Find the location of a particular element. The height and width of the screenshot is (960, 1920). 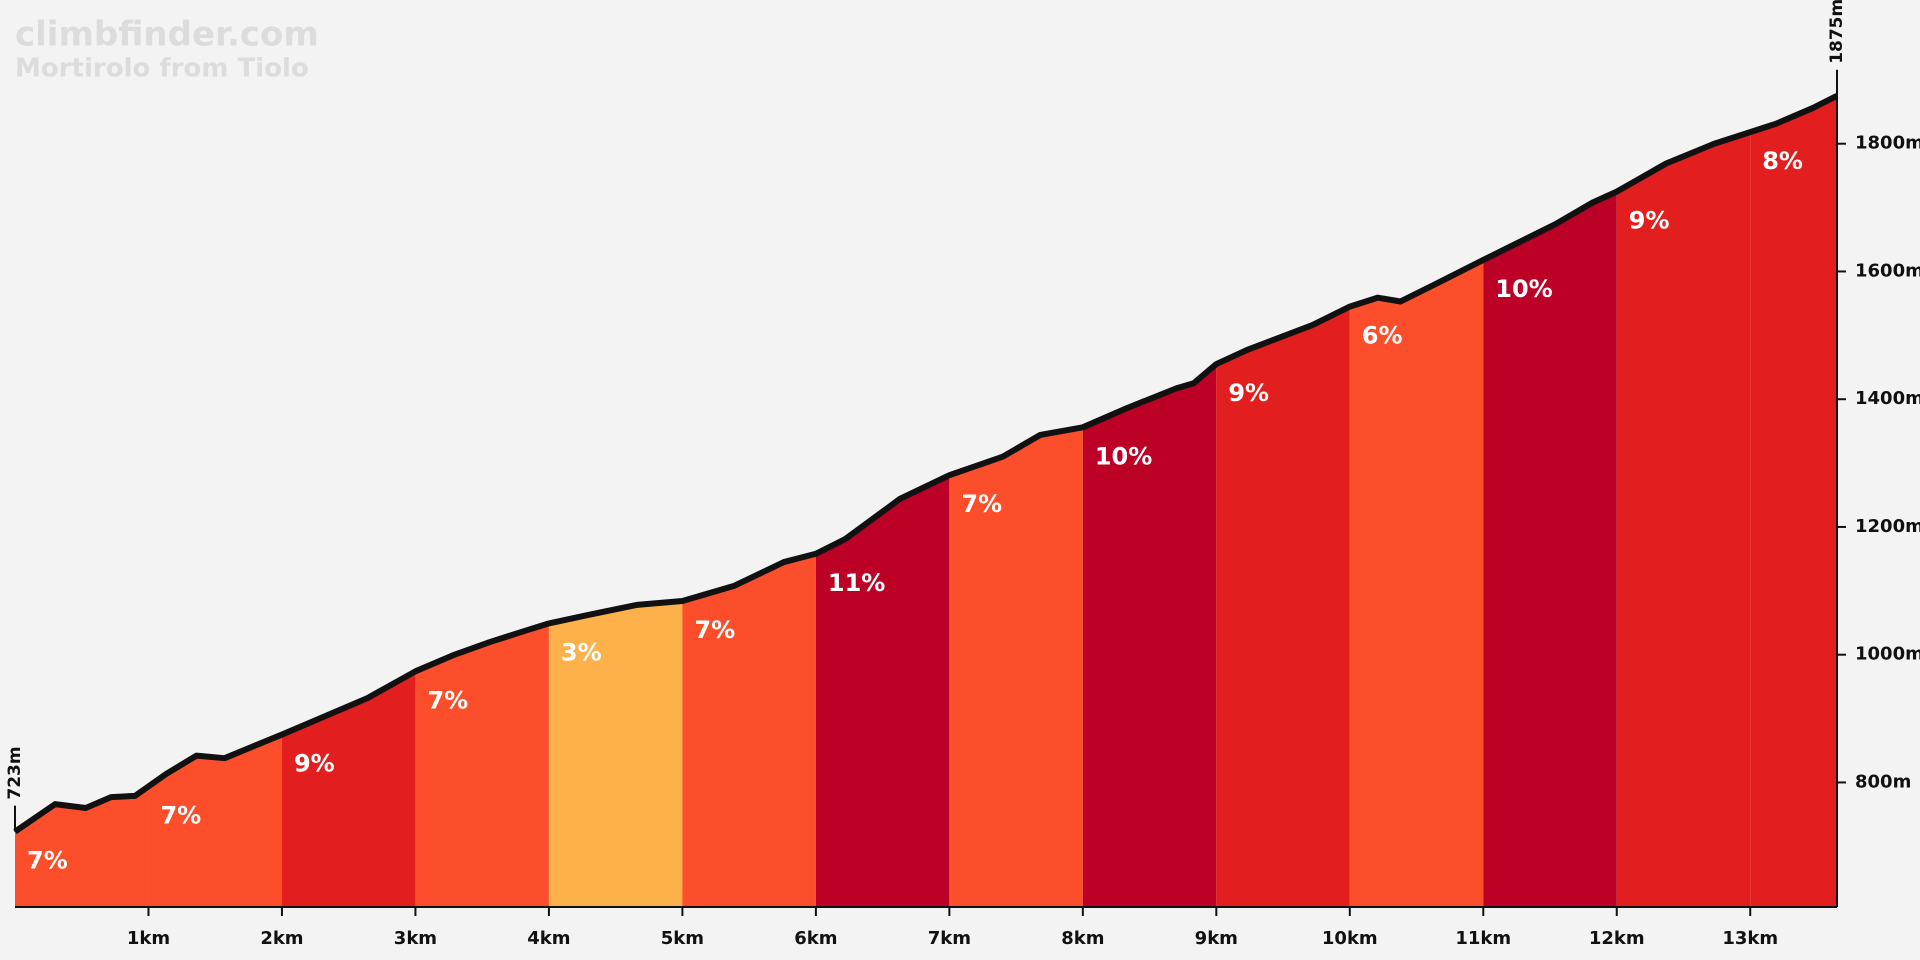

x-tick-label: 3km is located at coordinates (415, 938).